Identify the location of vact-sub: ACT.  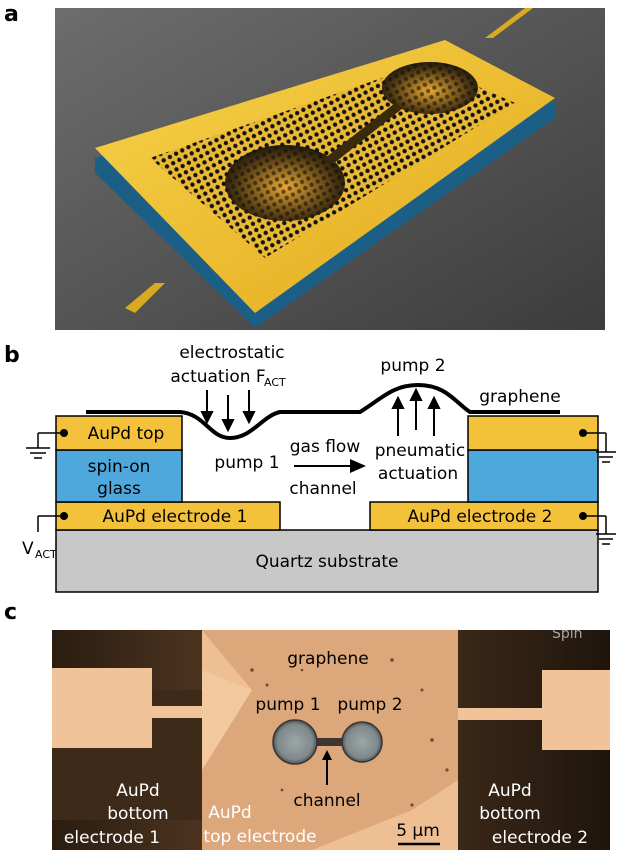
(46, 554).